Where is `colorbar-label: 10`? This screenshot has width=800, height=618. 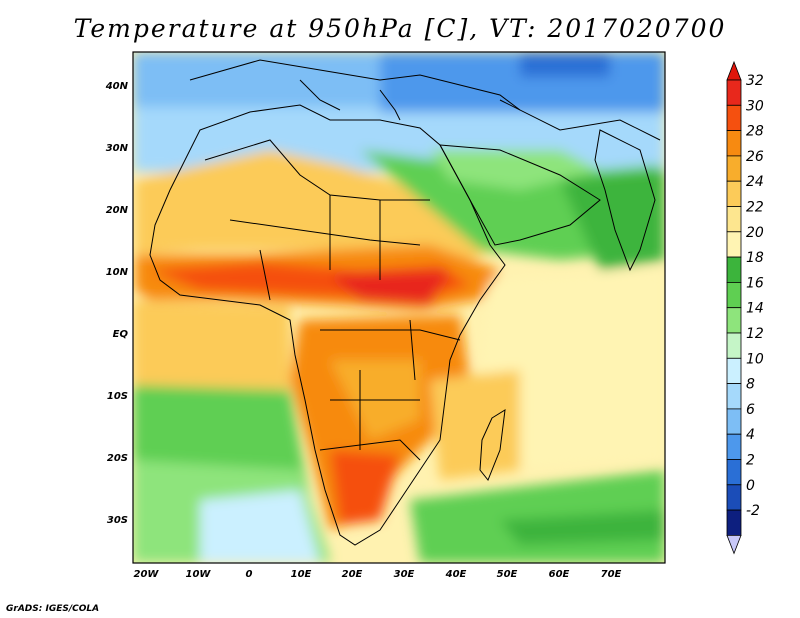 colorbar-label: 10 is located at coordinates (755, 359).